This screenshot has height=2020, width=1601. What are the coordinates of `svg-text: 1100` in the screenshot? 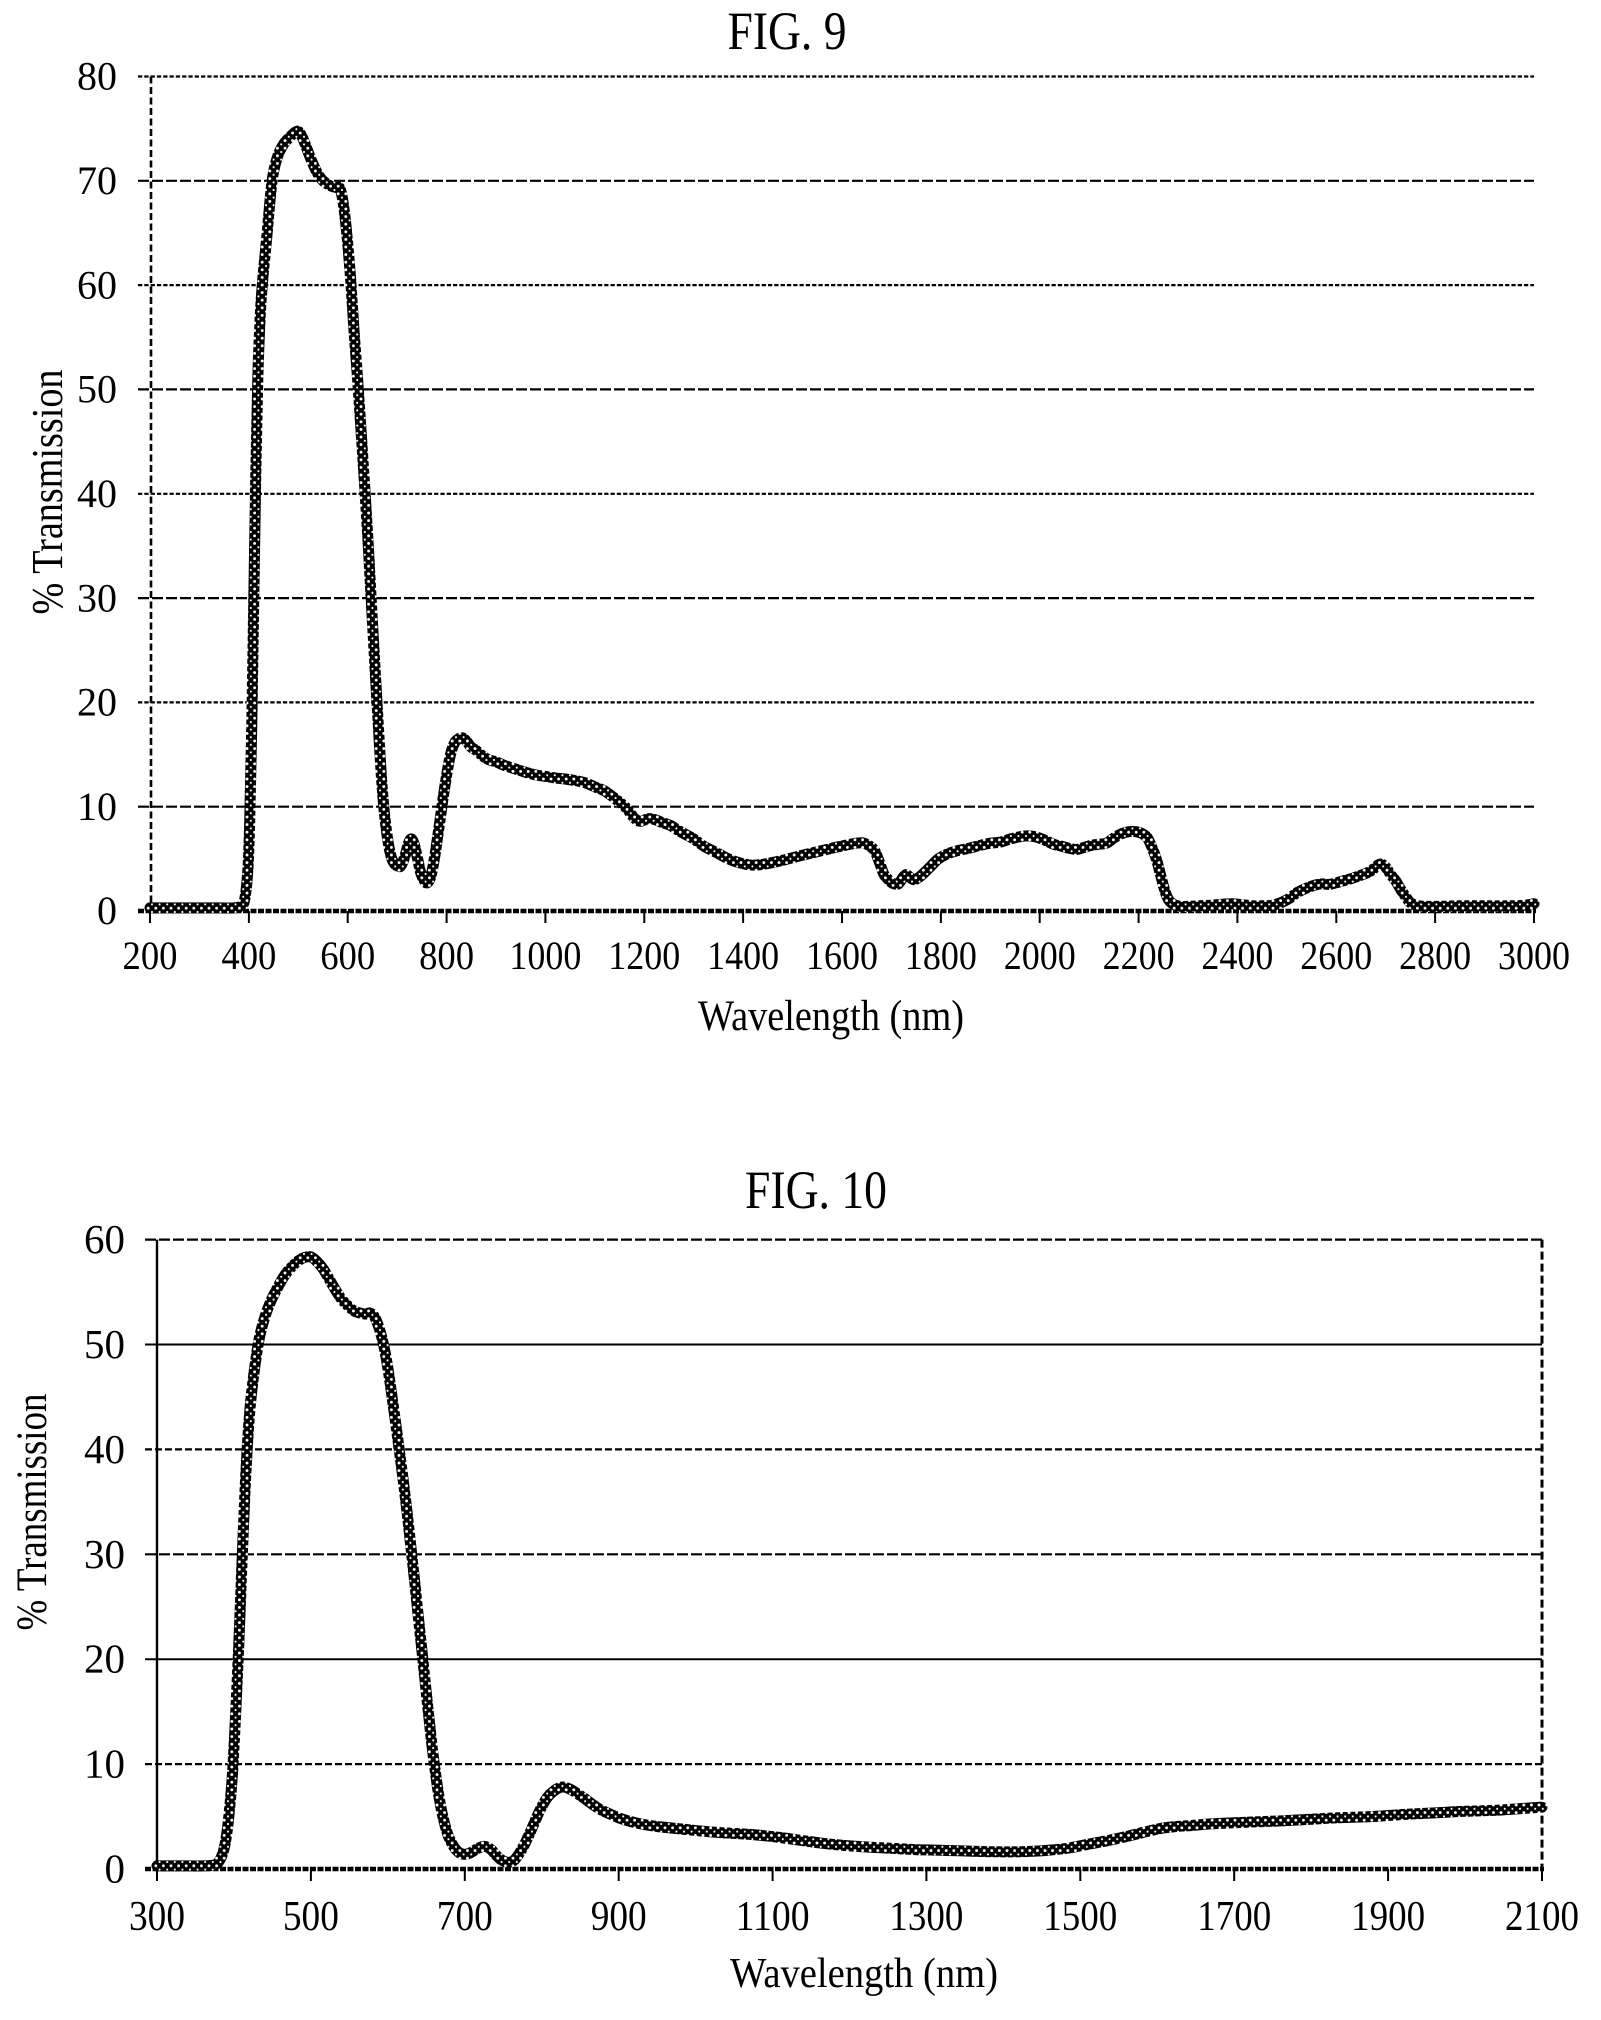 It's located at (773, 1917).